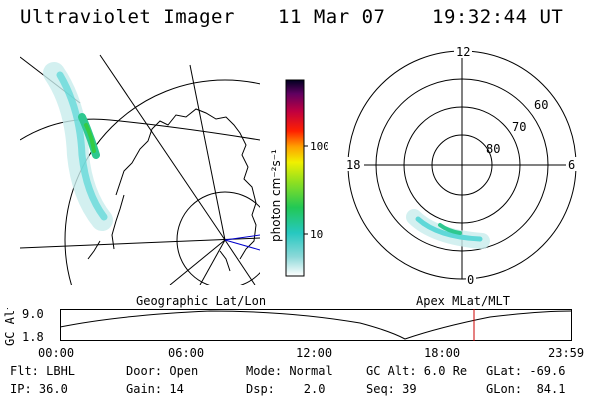 This screenshot has height=400, width=600. What do you see at coordinates (442, 353) in the screenshot?
I see `time-tick: 18:00` at bounding box center [442, 353].